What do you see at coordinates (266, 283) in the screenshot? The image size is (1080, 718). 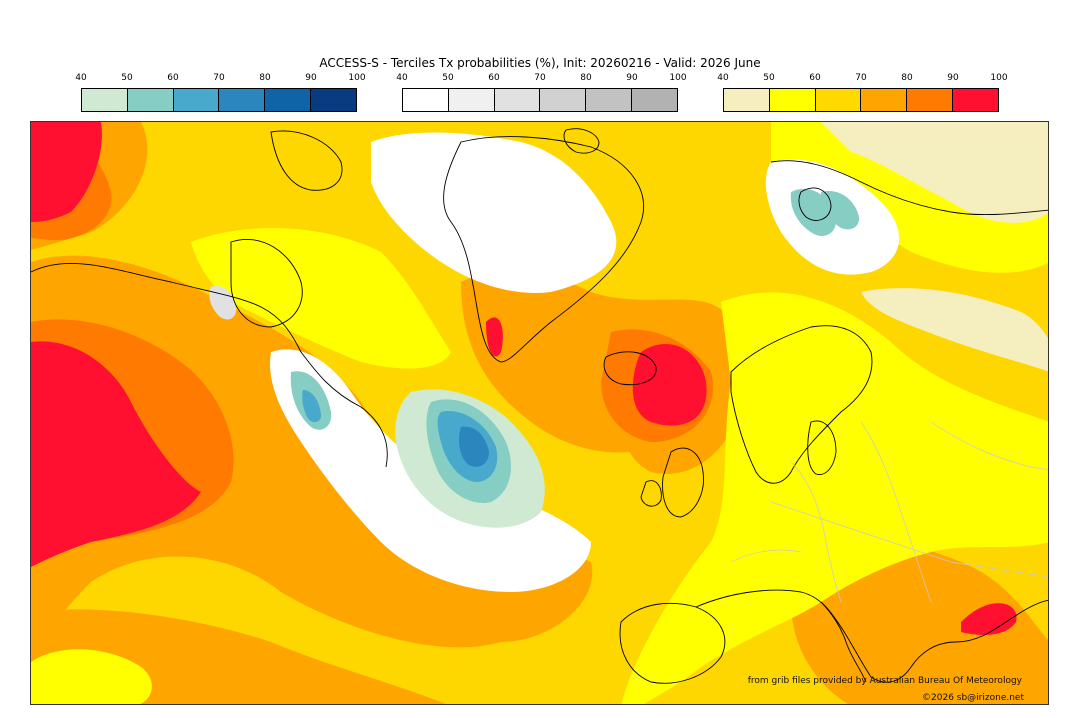 I see `coastline-hudson-bay` at bounding box center [266, 283].